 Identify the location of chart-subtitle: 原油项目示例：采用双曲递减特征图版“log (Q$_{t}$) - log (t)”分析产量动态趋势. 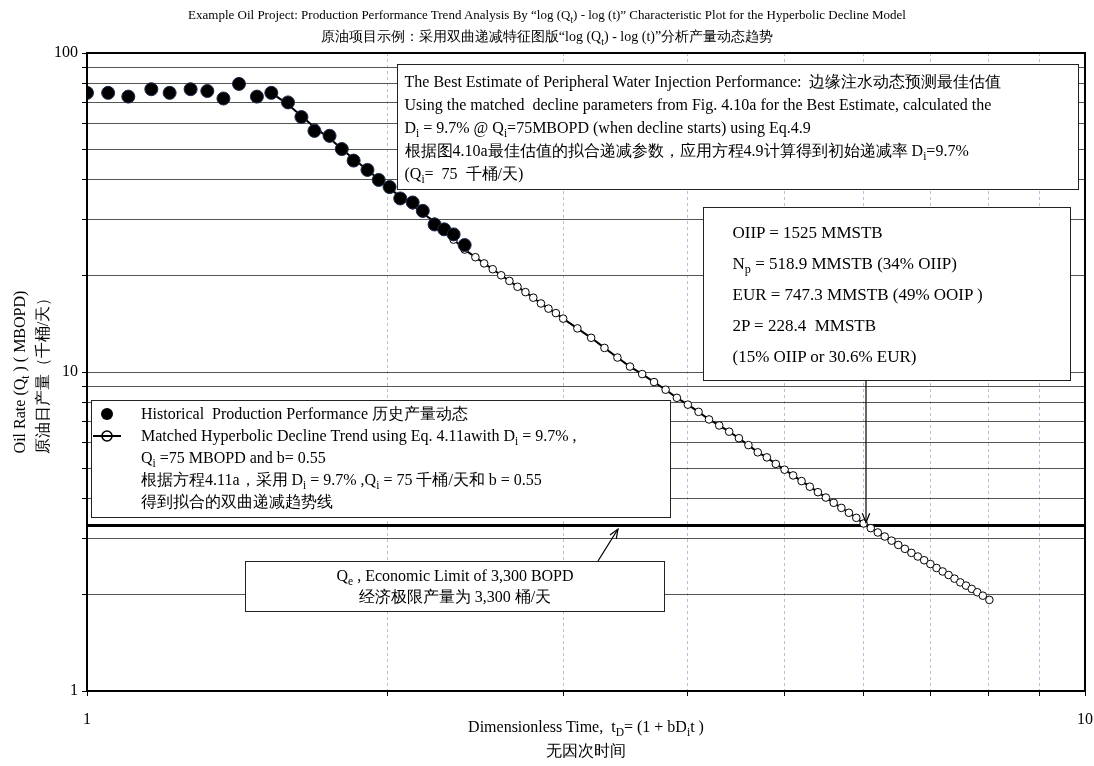
(547, 38).